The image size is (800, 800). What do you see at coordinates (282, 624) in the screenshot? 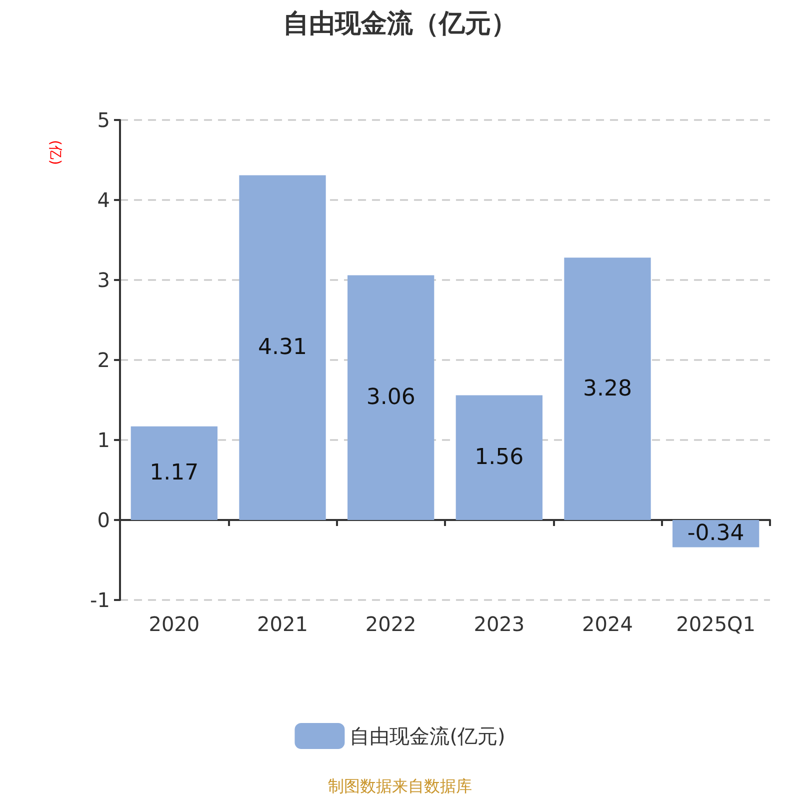
I see `x-tick-label: 2021` at bounding box center [282, 624].